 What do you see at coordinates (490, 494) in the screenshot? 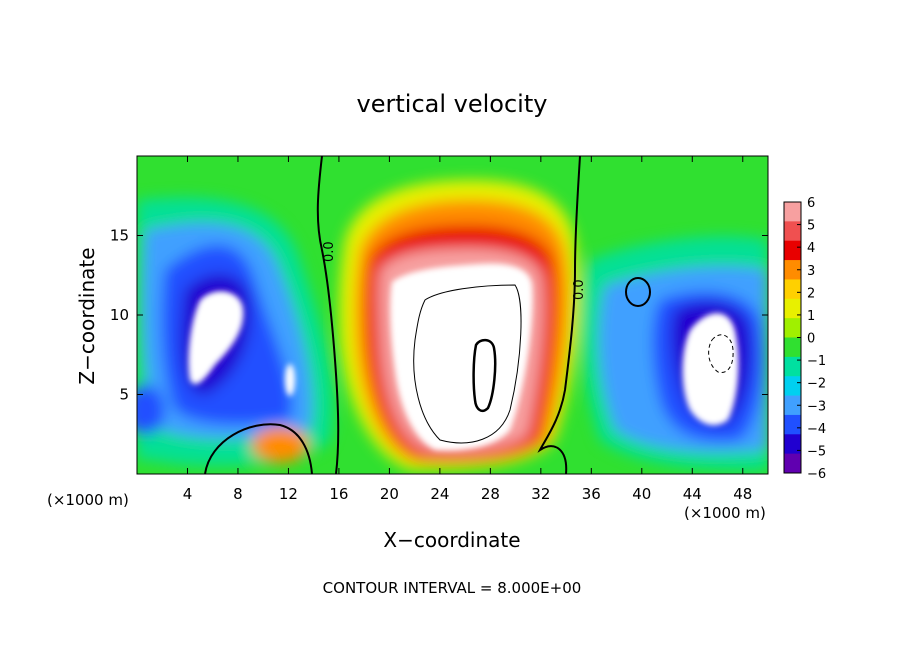
I see `x-tick-label: 28` at bounding box center [490, 494].